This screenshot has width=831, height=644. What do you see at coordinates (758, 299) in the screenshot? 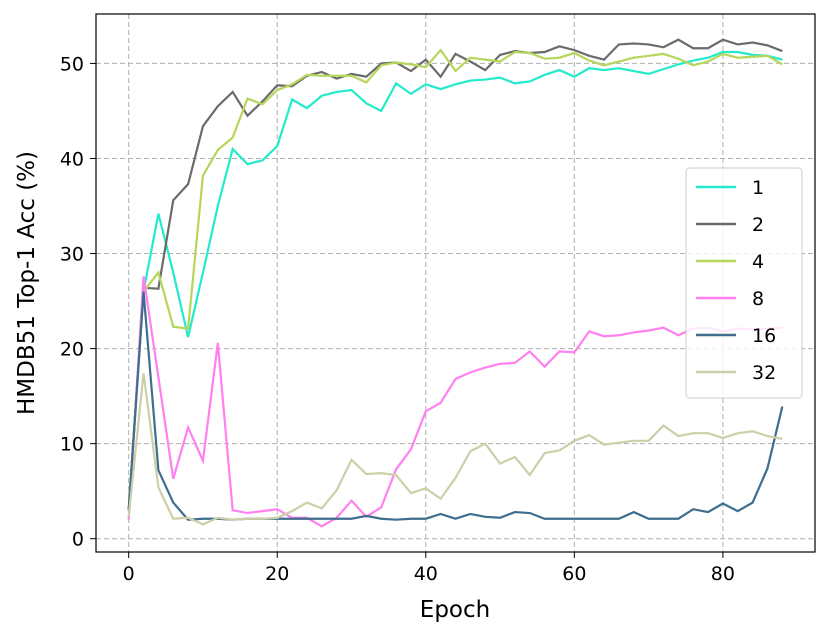
I see `legend-label: 8` at bounding box center [758, 299].